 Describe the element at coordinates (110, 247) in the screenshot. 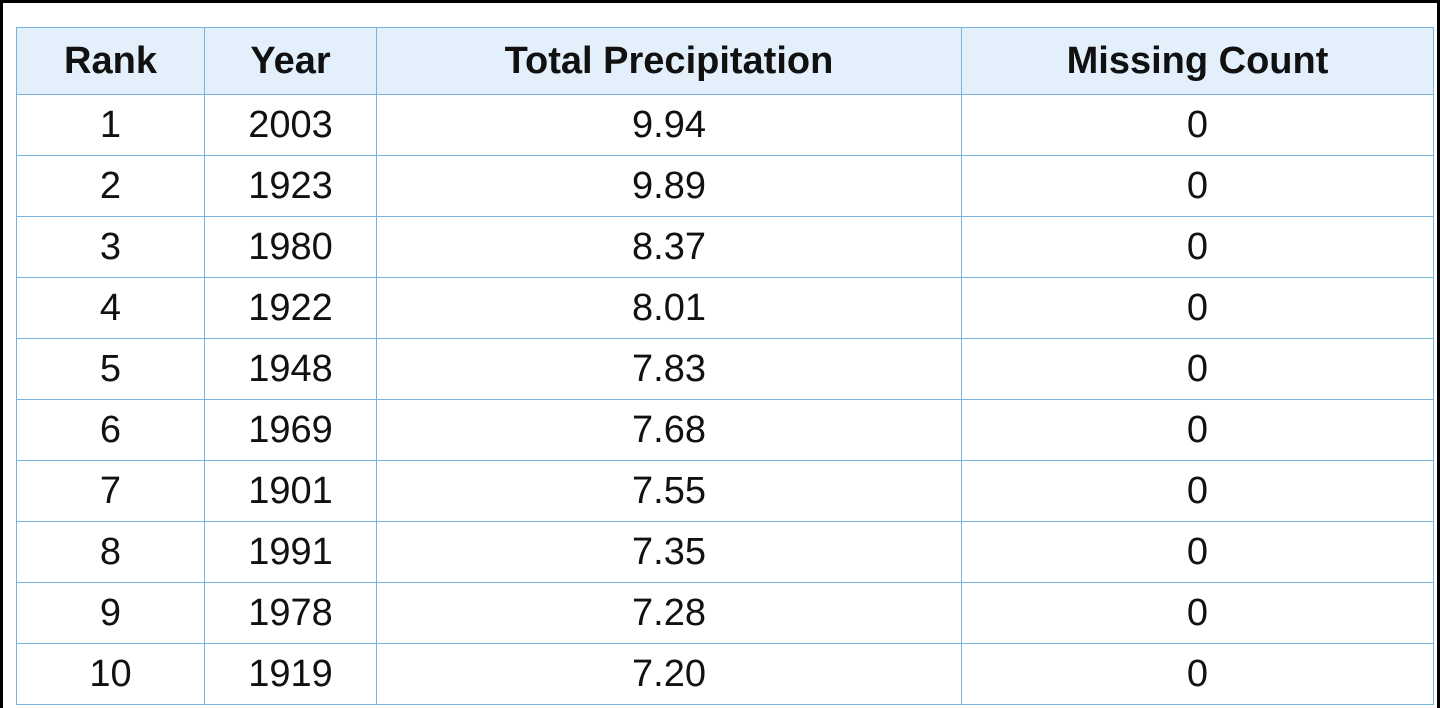

I see `rank-cell: 3` at that location.